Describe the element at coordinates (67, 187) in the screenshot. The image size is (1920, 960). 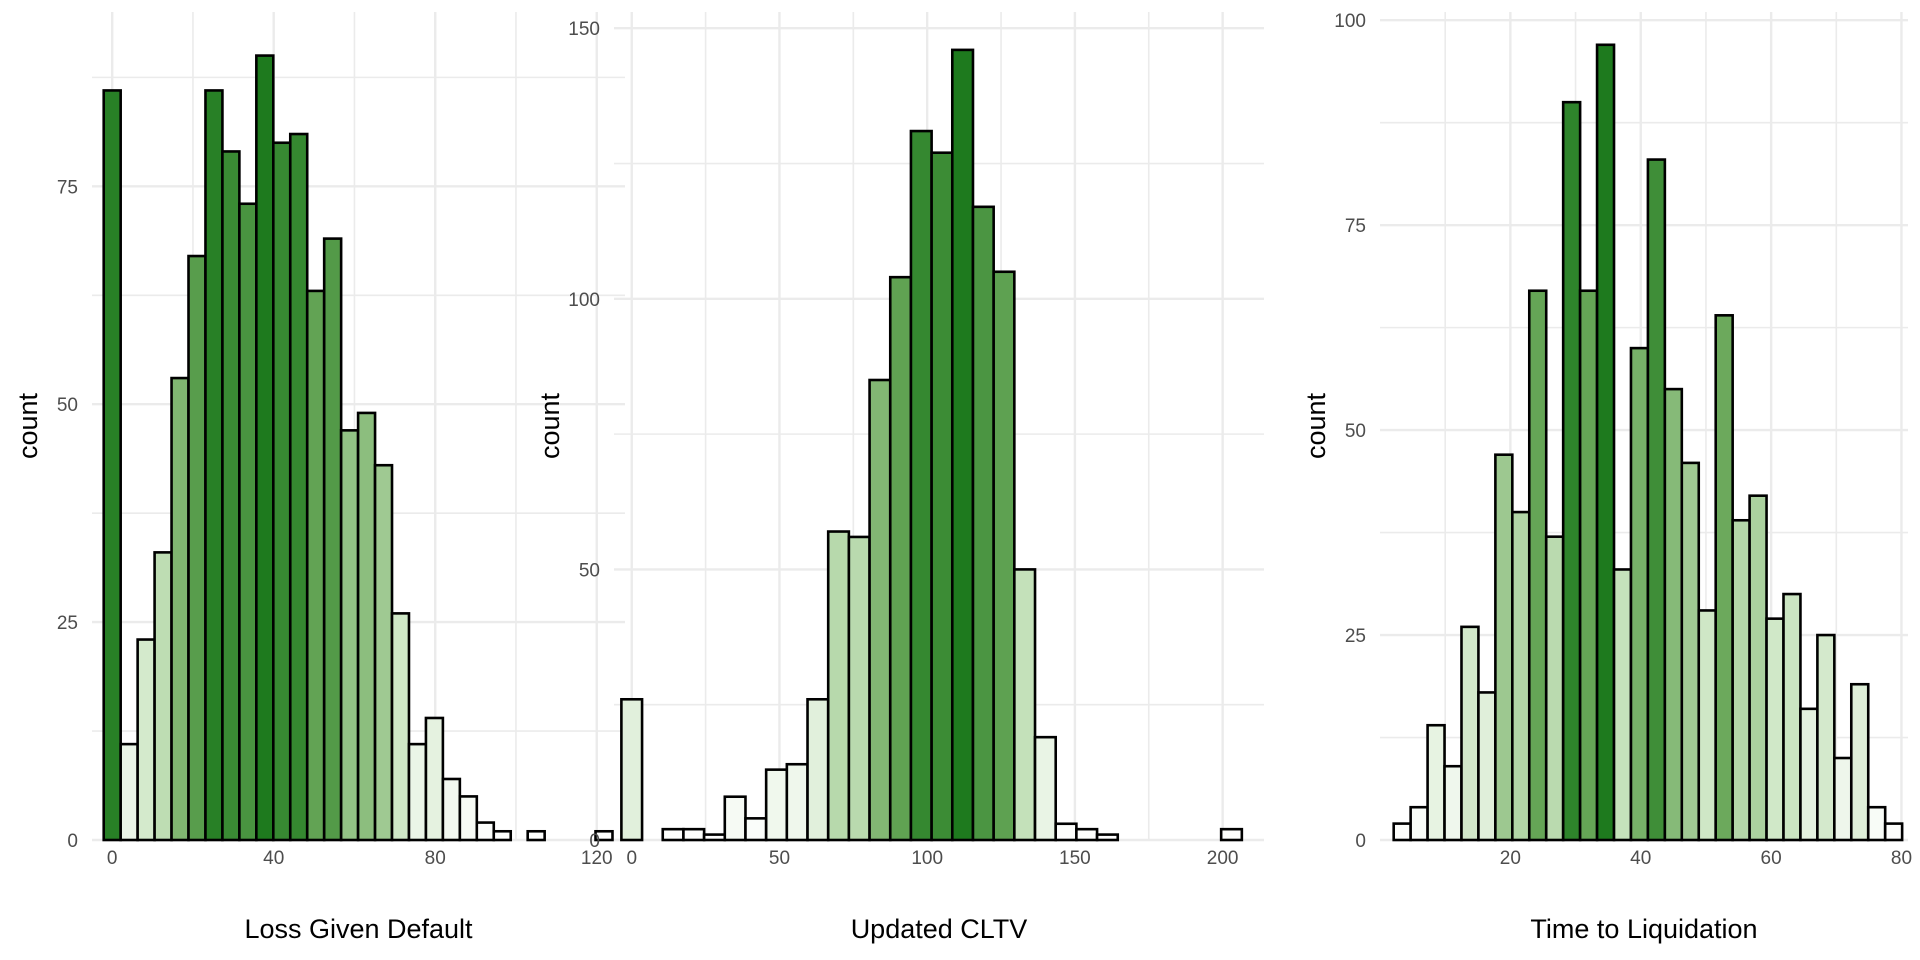
I see `y-tick-label: 75` at that location.